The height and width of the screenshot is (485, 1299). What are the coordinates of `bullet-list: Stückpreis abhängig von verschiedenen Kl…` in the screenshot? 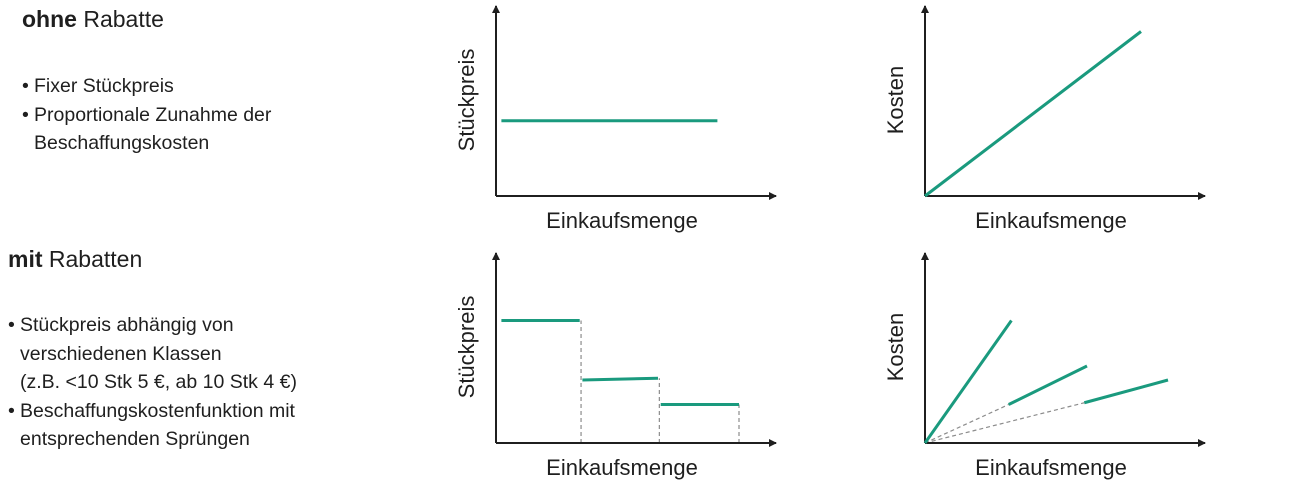 It's located at (152, 382).